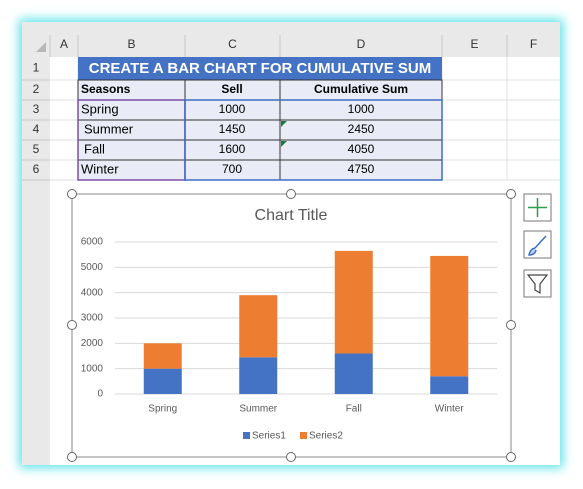 Image resolution: width=583 pixels, height=489 pixels. What do you see at coordinates (92, 318) in the screenshot?
I see `y-tick-label: 3000` at bounding box center [92, 318].